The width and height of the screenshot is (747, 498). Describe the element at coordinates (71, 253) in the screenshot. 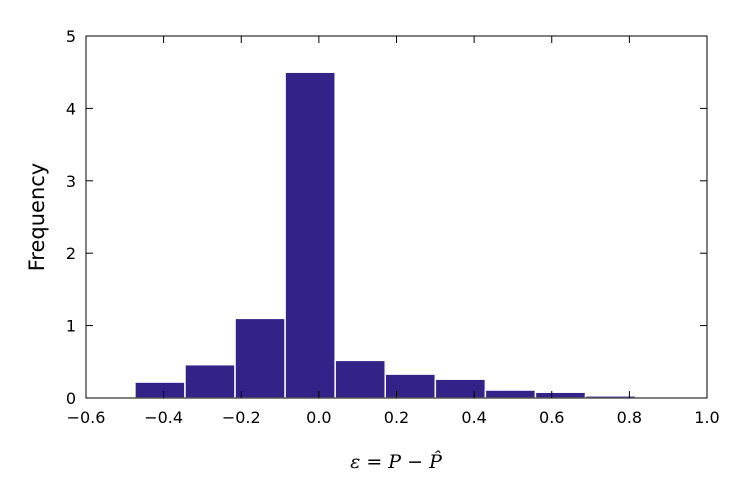

I see `y-tick-label: 2` at that location.